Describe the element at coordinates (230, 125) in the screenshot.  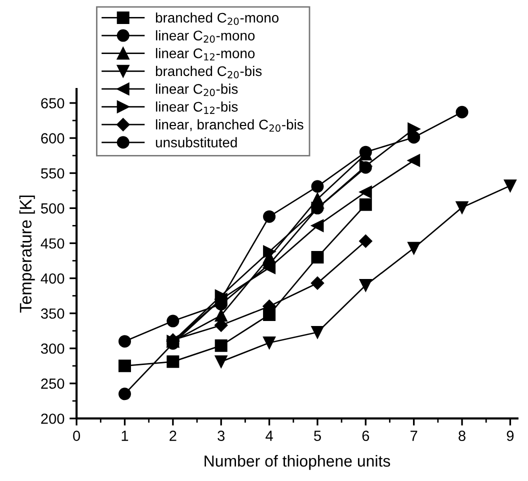
I see `legend-label: linear, branched C$_{20}$-bis` at that location.